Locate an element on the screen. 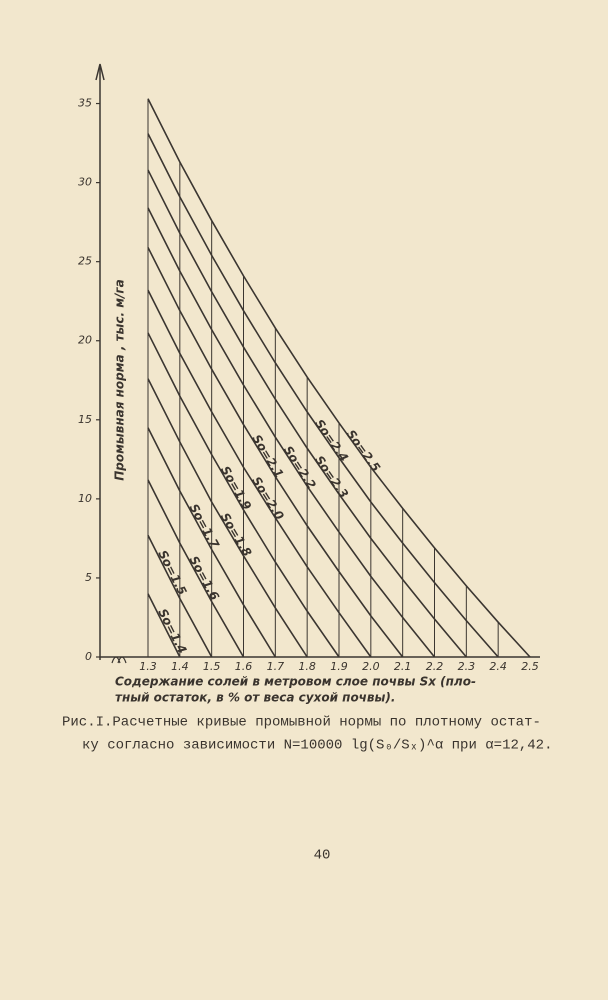 The image size is (608, 1000). y-tick-label: 0 is located at coordinates (88, 656).